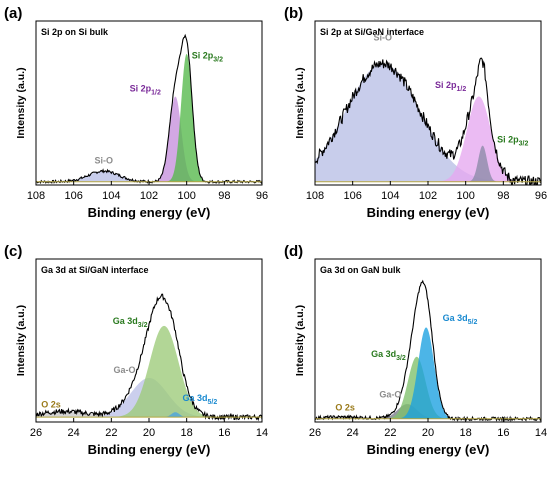 Image resolution: width=550 pixels, height=477 pixels. Describe the element at coordinates (293, 13) in the screenshot. I see `panel-label: (b)` at that location.